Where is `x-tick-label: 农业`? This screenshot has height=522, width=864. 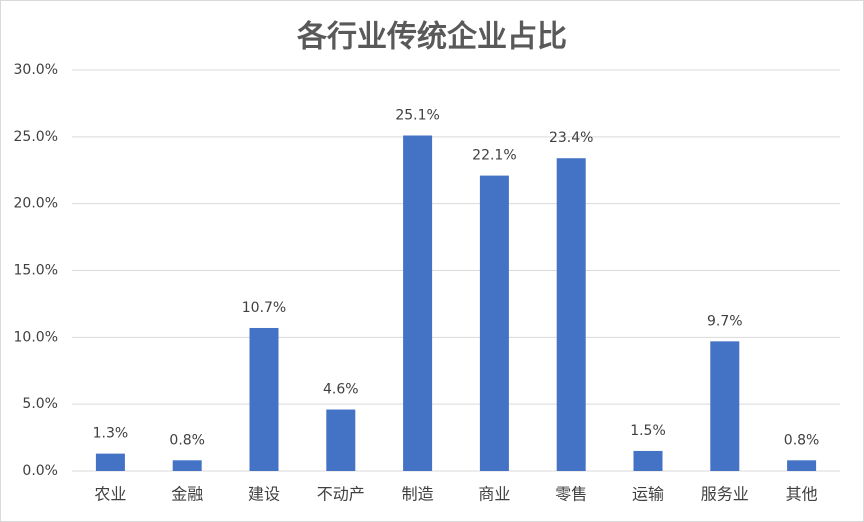
x-tick-label: 农业 is located at coordinates (110, 494).